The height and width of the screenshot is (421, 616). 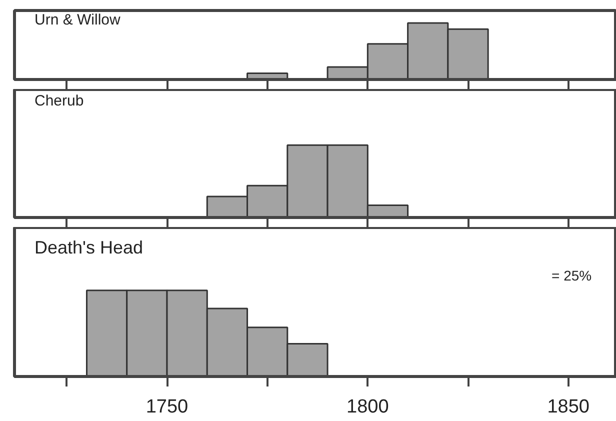 I want to click on x-tick-label: 1750, so click(x=167, y=407).